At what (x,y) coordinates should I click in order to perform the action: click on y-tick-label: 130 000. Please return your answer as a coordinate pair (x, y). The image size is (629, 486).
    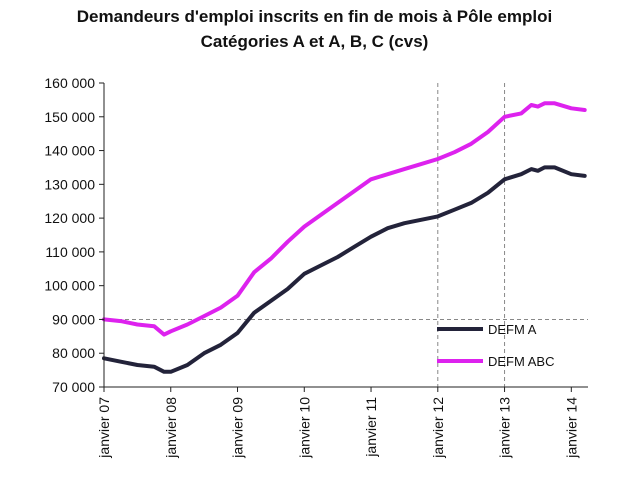
    Looking at the image, I should click on (69, 184).